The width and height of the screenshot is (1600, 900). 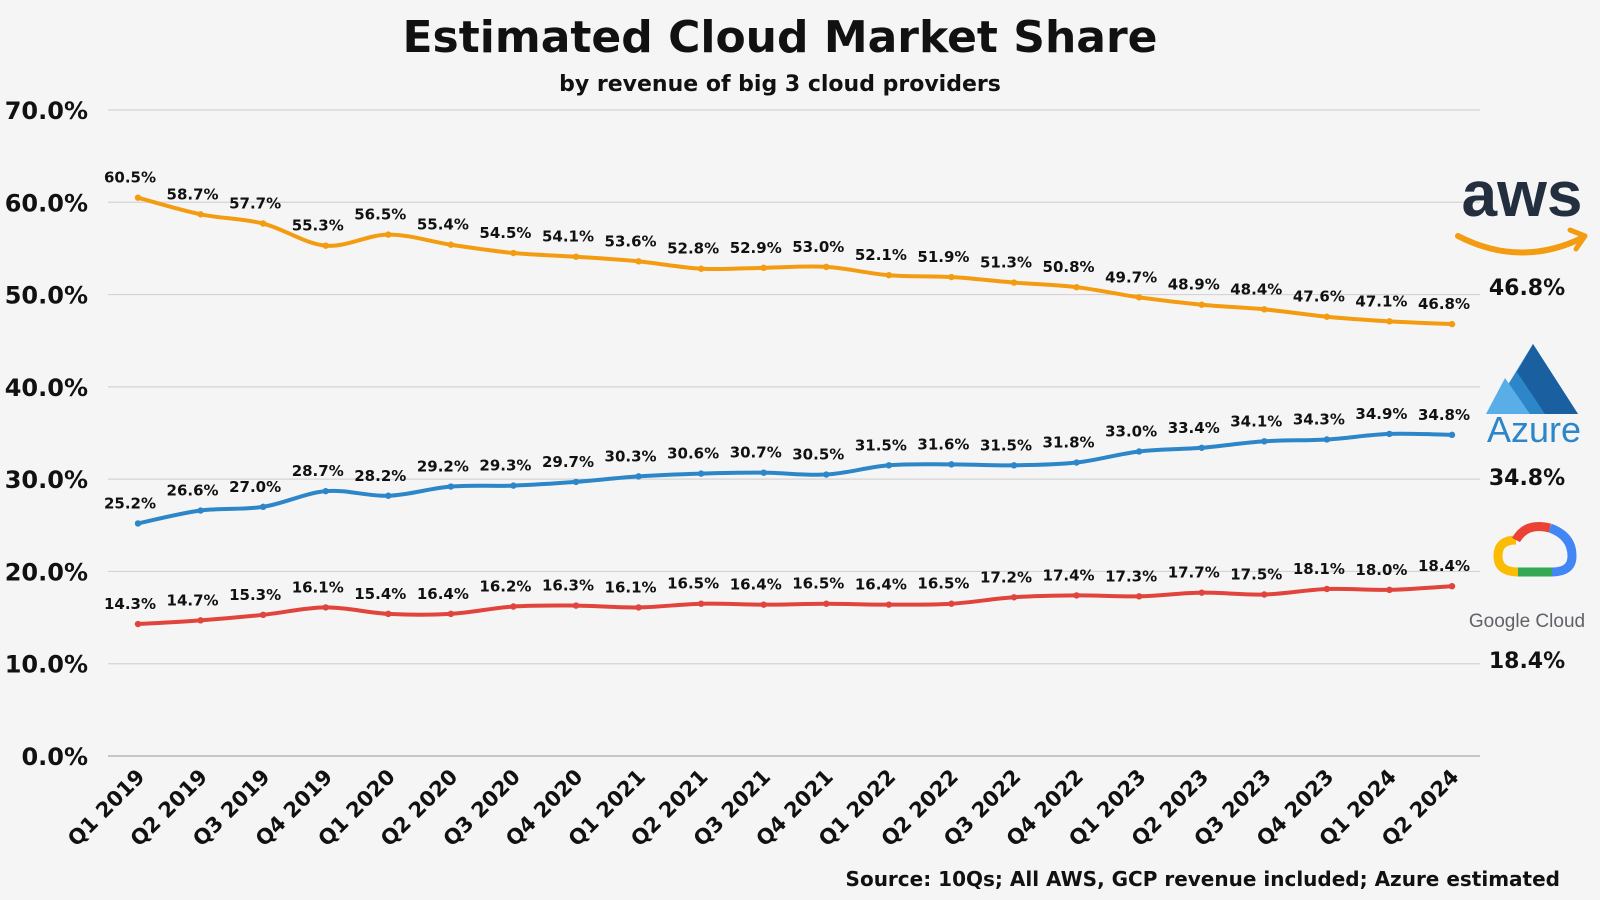 I want to click on y-tick-label: 60.0%, so click(x=46, y=203).